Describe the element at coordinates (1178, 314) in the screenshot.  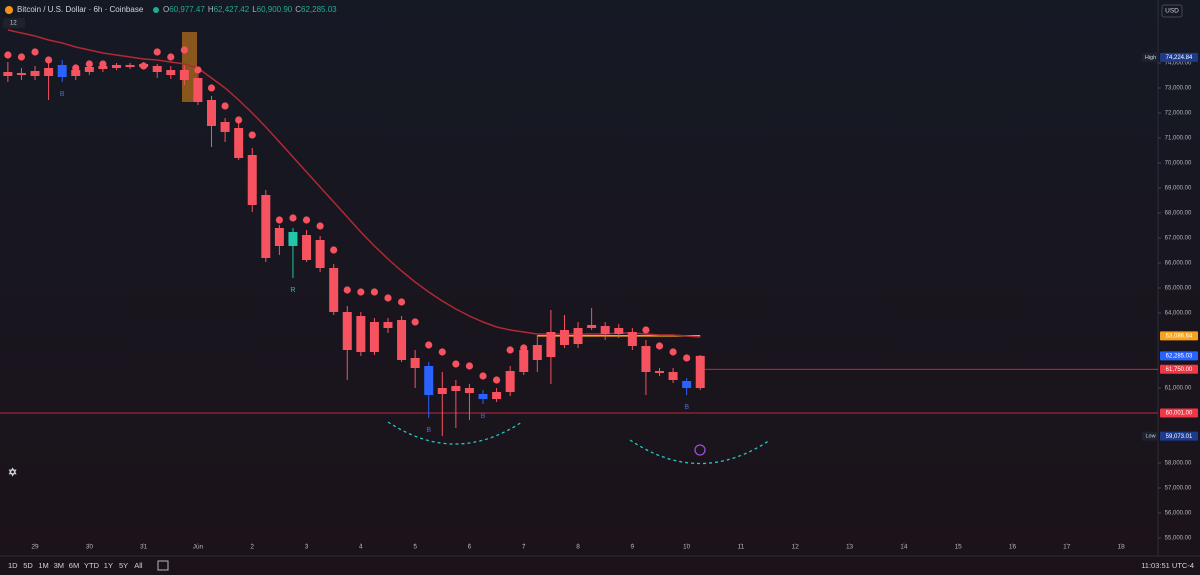
I see `y-tick-label: 64,000.00` at that location.